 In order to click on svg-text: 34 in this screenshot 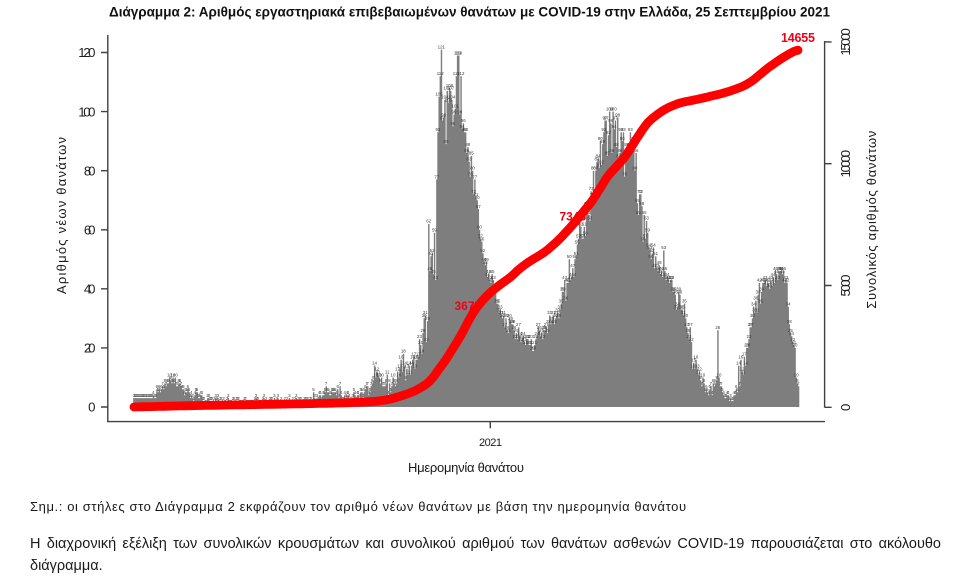, I will do `click(677, 303)`.